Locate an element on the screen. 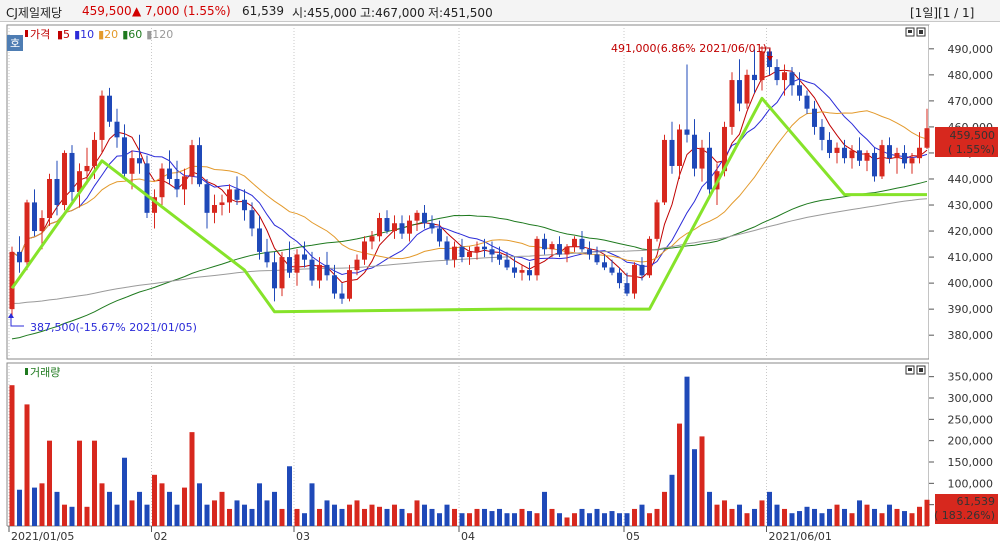 The height and width of the screenshot is (547, 1000). price-tick-label: 490,000 is located at coordinates (971, 49).